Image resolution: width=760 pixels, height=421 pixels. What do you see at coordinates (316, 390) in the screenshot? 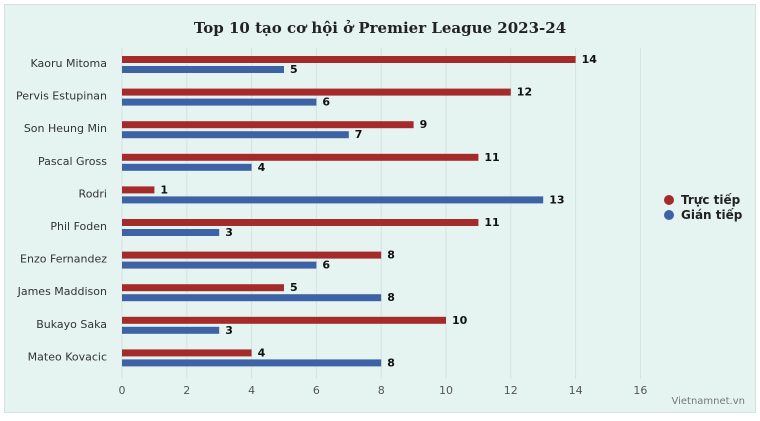
I see `x-tick-label: 6` at bounding box center [316, 390].